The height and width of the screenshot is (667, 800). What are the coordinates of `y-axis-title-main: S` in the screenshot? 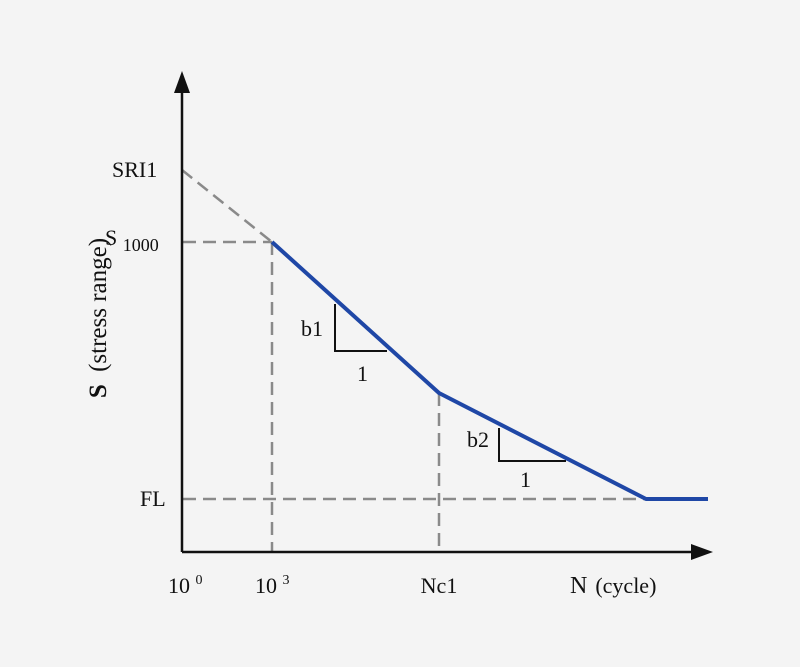 It's located at (98, 391).